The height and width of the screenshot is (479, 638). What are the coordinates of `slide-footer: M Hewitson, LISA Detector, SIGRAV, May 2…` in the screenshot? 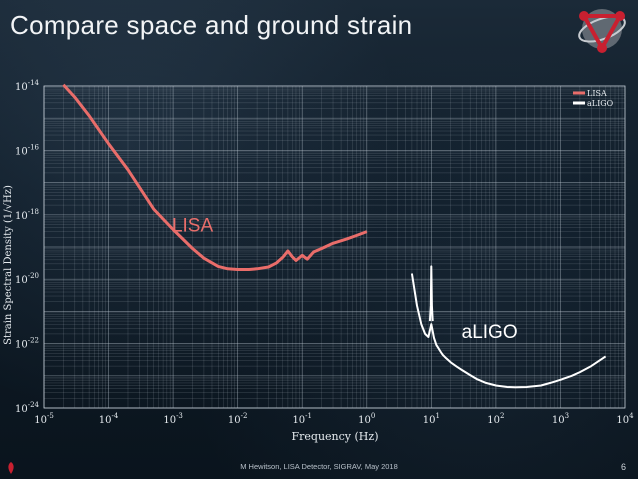 It's located at (319, 466).